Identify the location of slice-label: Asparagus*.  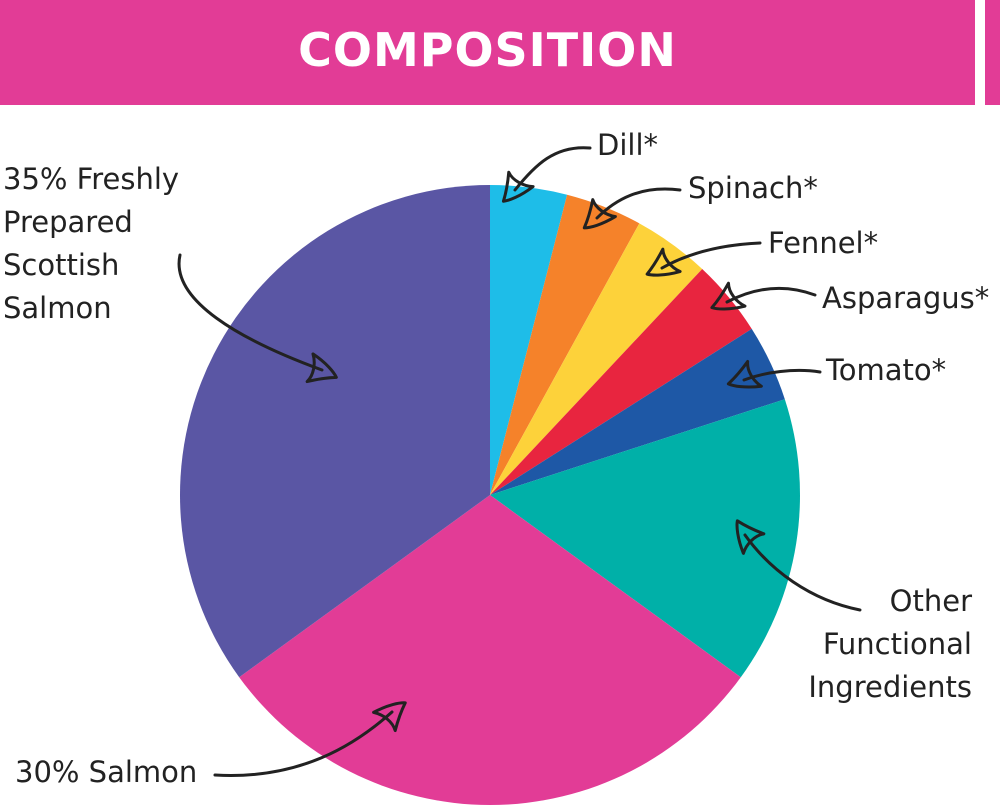
(906, 298).